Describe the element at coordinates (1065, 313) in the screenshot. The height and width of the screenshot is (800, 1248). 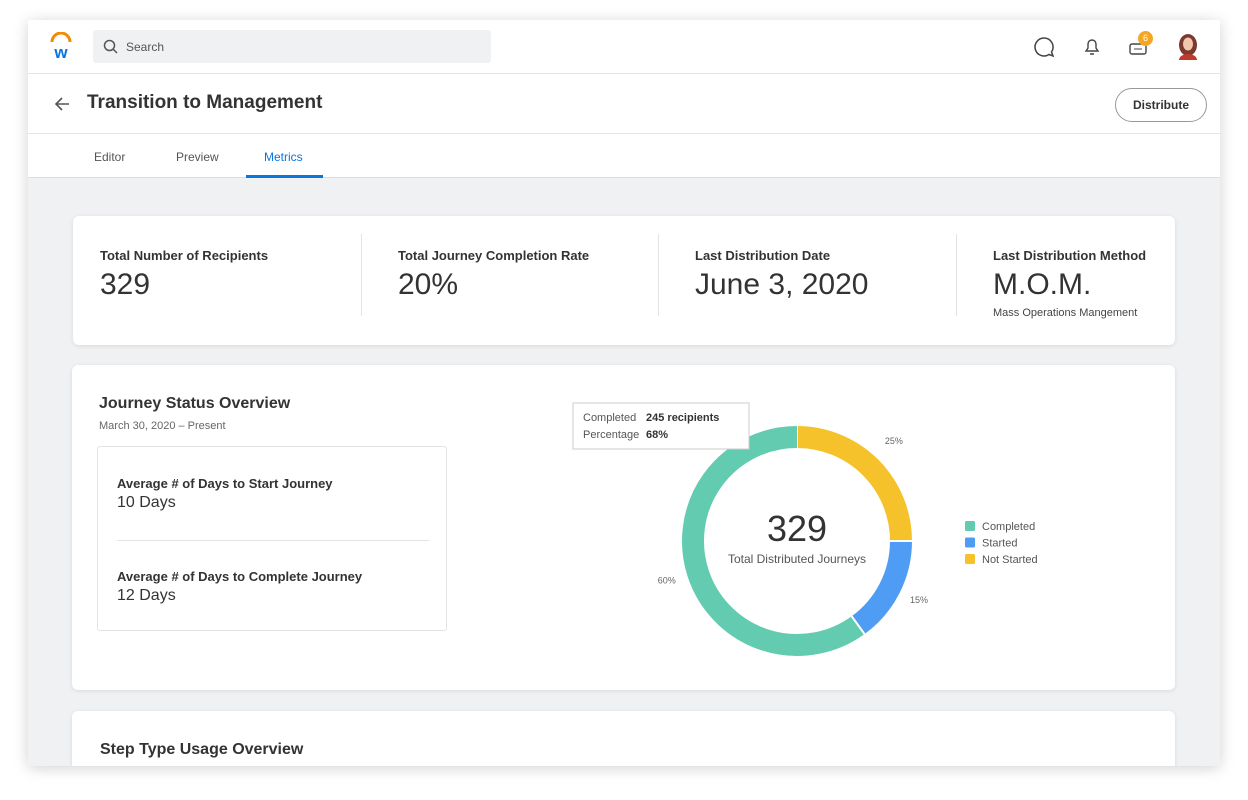
I see `metric-note: Mass Operations Mangement` at that location.